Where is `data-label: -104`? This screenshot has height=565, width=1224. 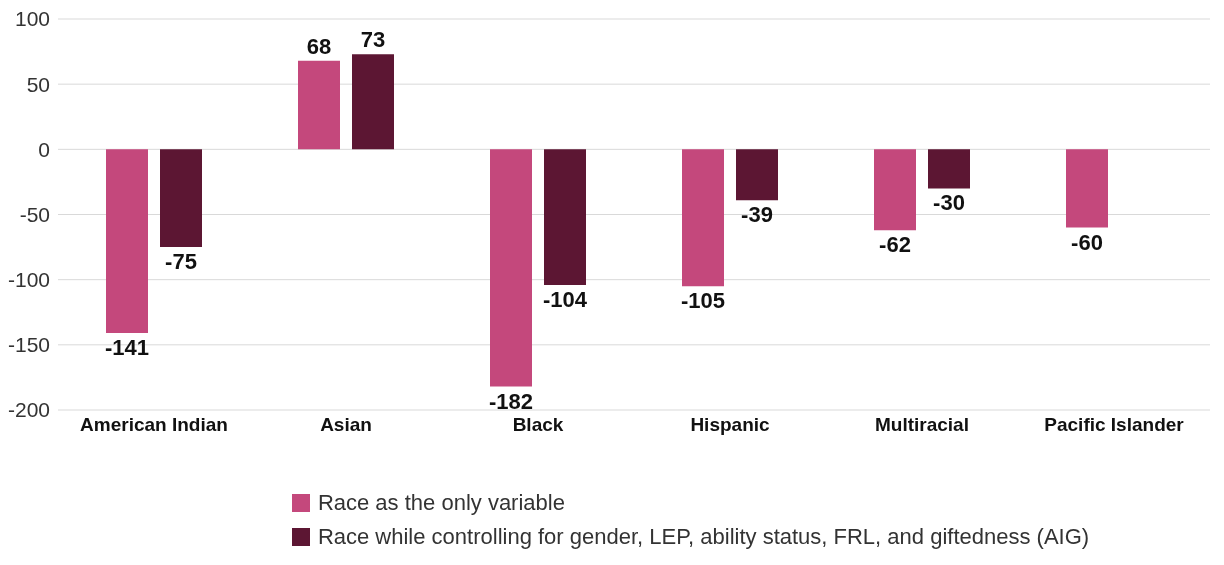 data-label: -104 is located at coordinates (565, 299).